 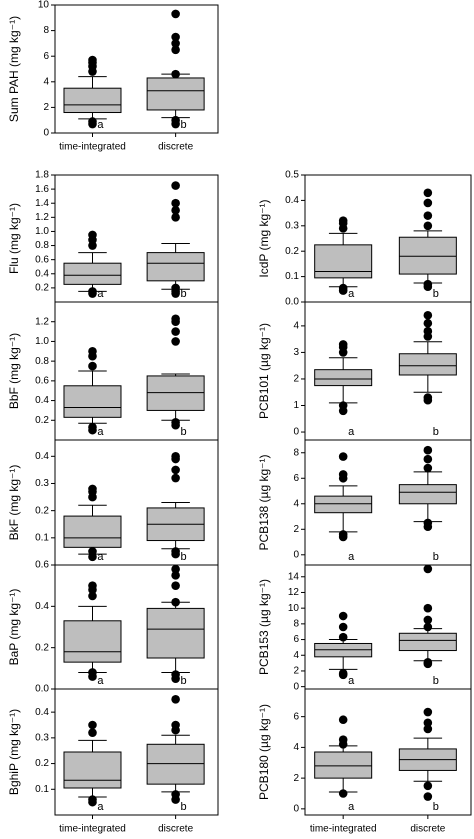 I want to click on y-axis-label: BghiP (mg kg⁻¹), so click(x=14, y=752).